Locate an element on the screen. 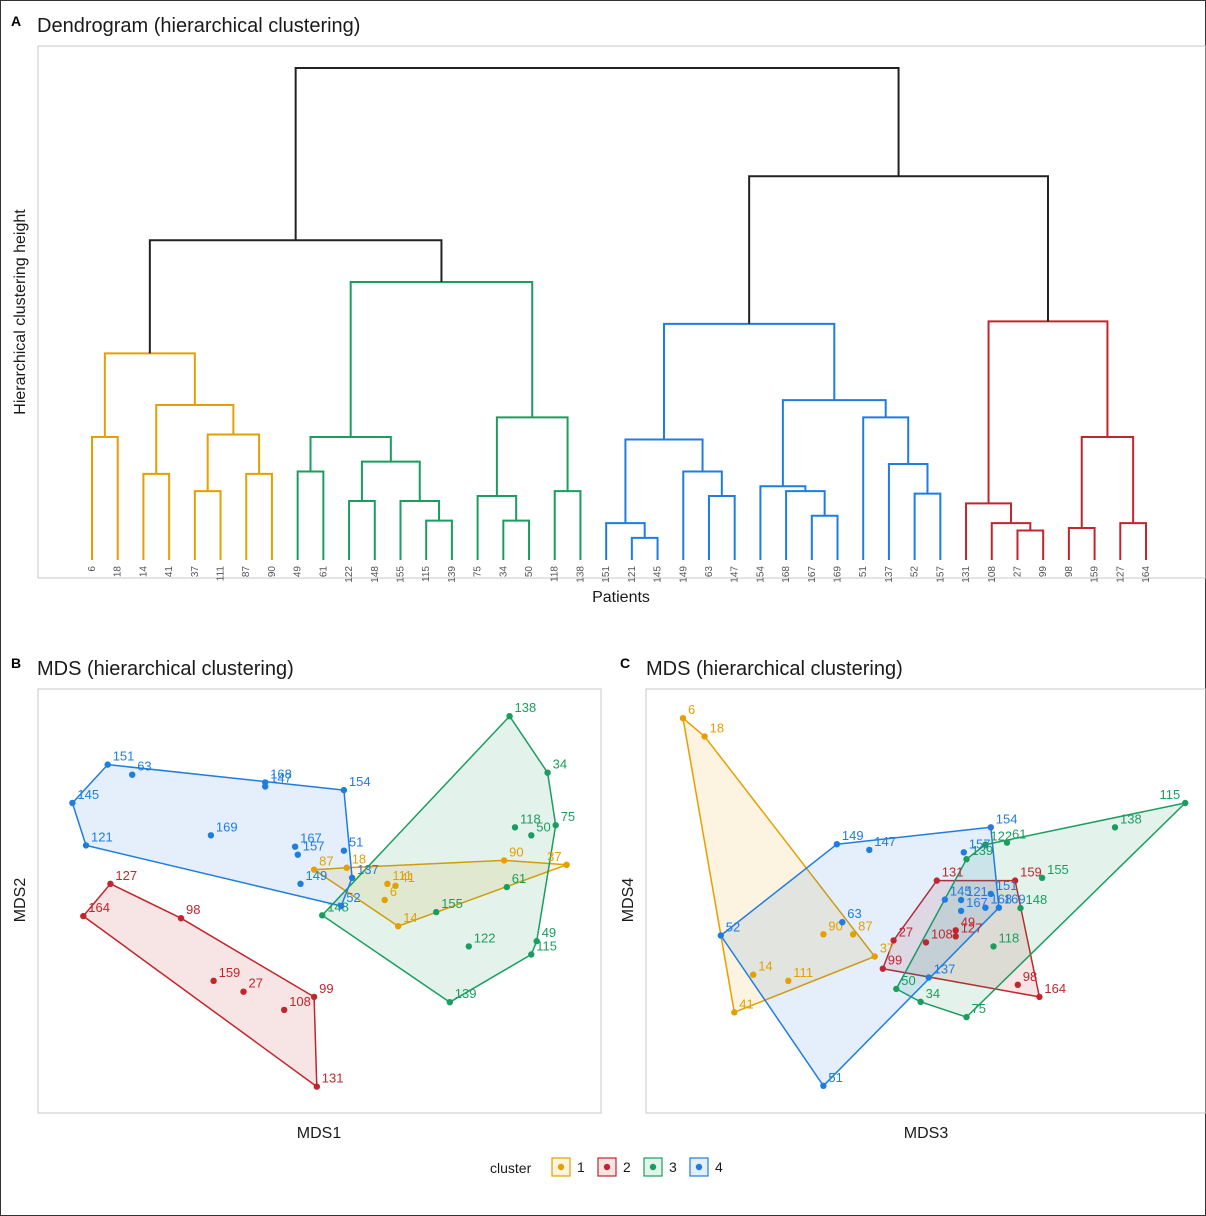 The height and width of the screenshot is (1216, 1206). leaf-label-41: 41 is located at coordinates (169, 572).